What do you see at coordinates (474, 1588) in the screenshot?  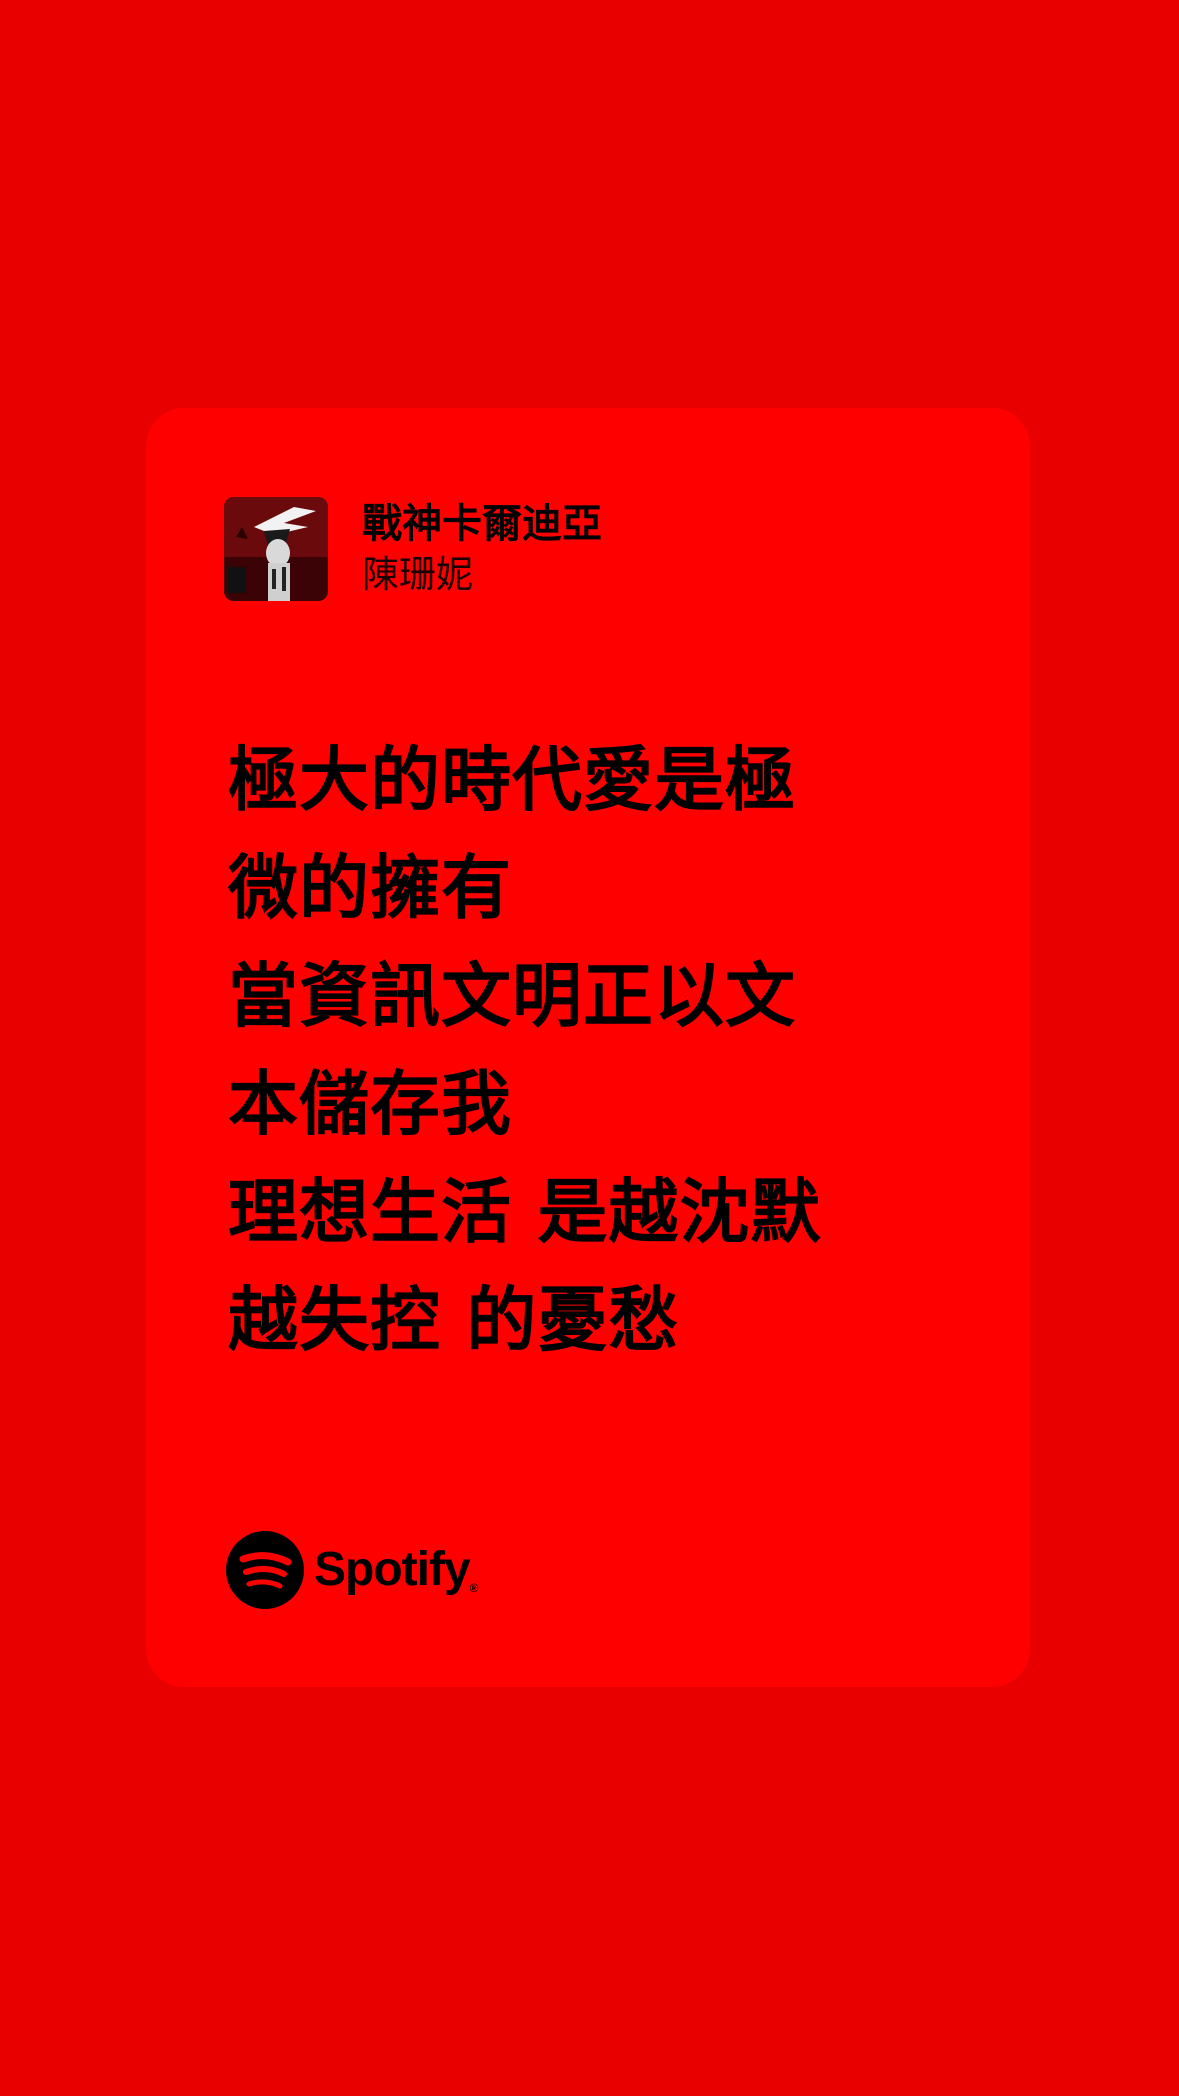 I see `registered-mark: ®` at bounding box center [474, 1588].